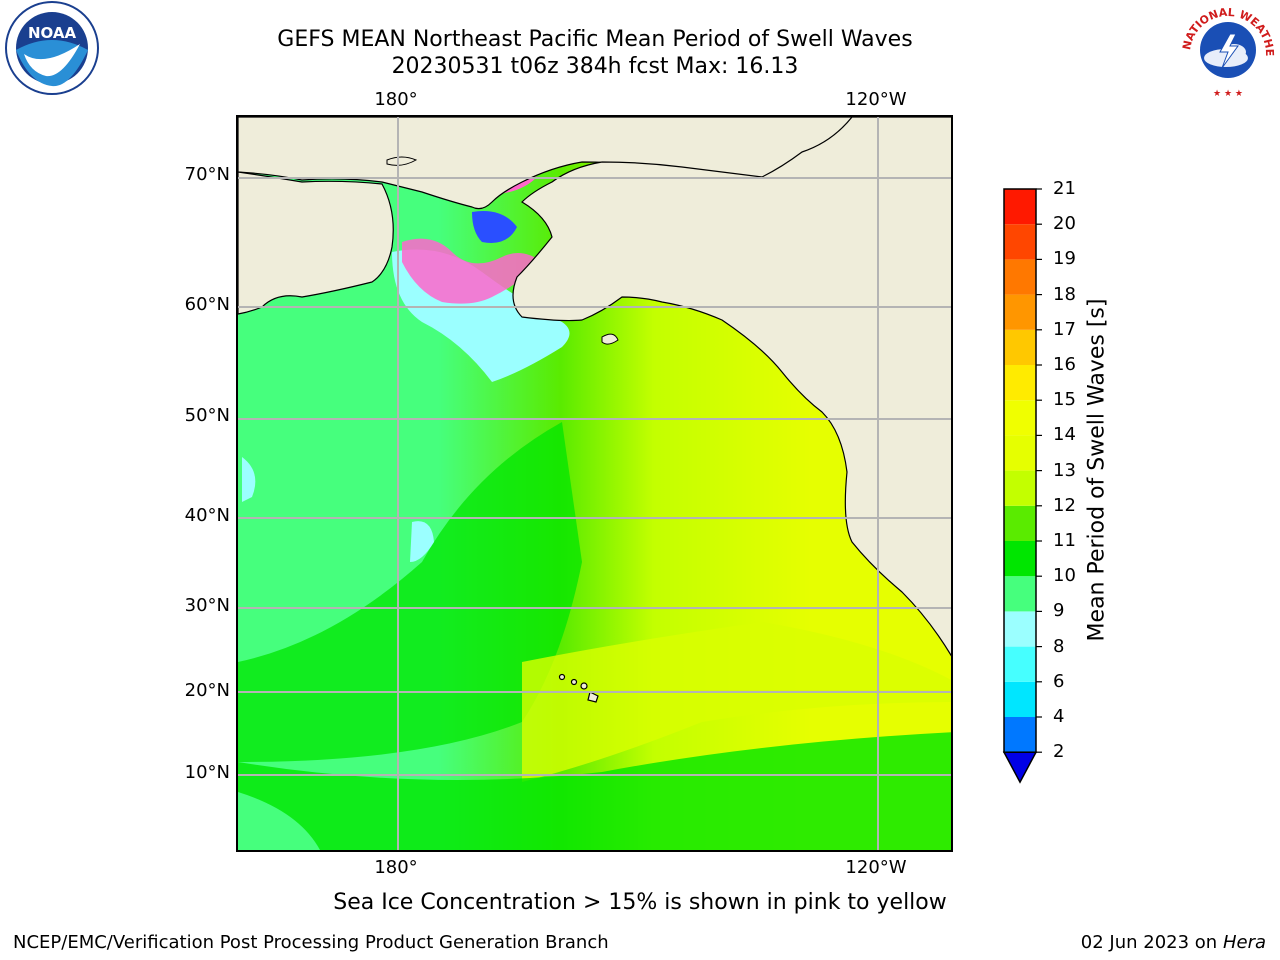  Describe the element at coordinates (249, 479) in the screenshot. I see `swell-patch-8s` at that location.